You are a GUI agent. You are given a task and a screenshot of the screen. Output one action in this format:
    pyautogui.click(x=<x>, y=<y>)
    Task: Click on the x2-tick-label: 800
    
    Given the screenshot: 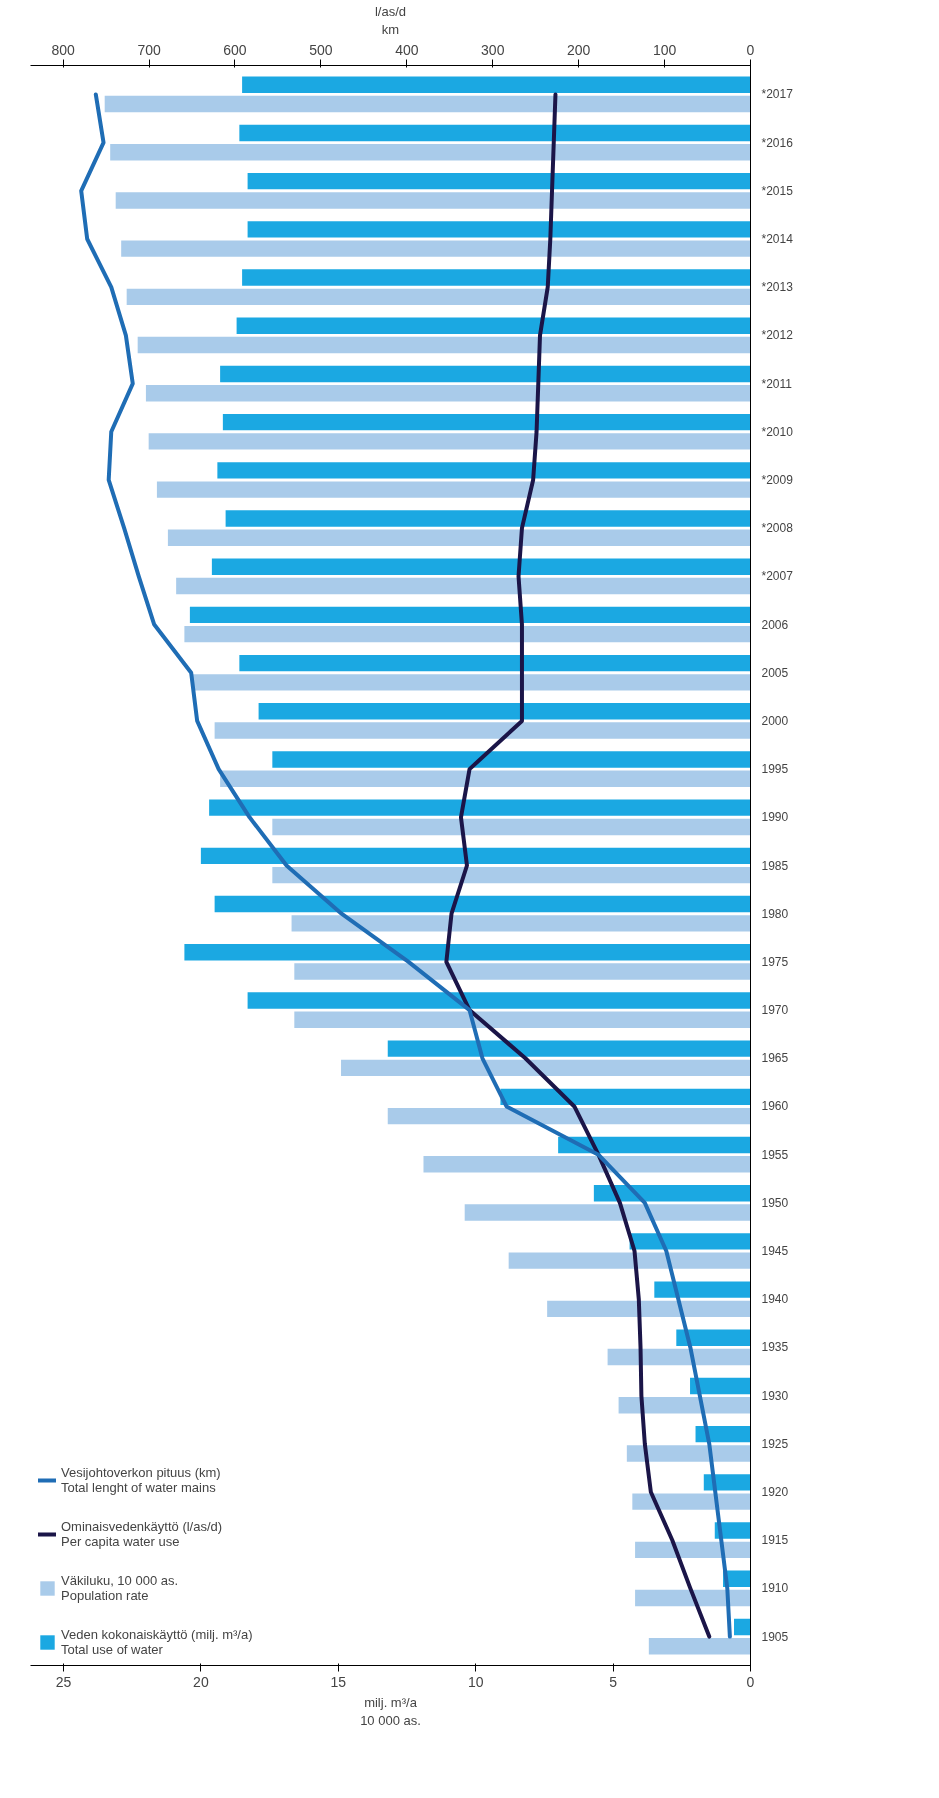 What is the action you would take?
    pyautogui.click(x=63, y=49)
    